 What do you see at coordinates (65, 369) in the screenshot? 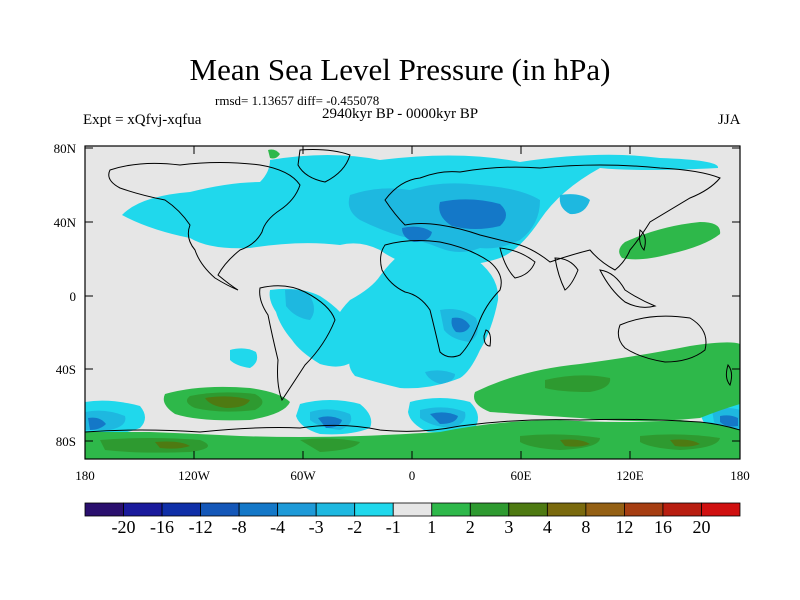
I see `lat-label-40s: 40S` at bounding box center [65, 369].